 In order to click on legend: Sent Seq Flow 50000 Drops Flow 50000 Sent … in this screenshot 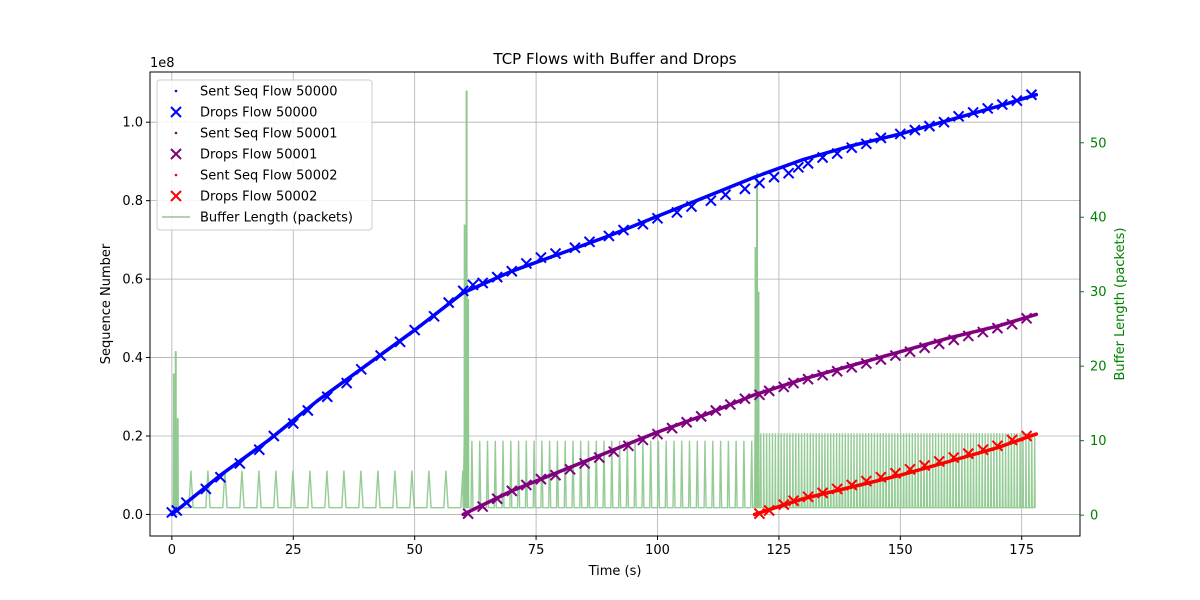, I will do `click(264, 155)`.